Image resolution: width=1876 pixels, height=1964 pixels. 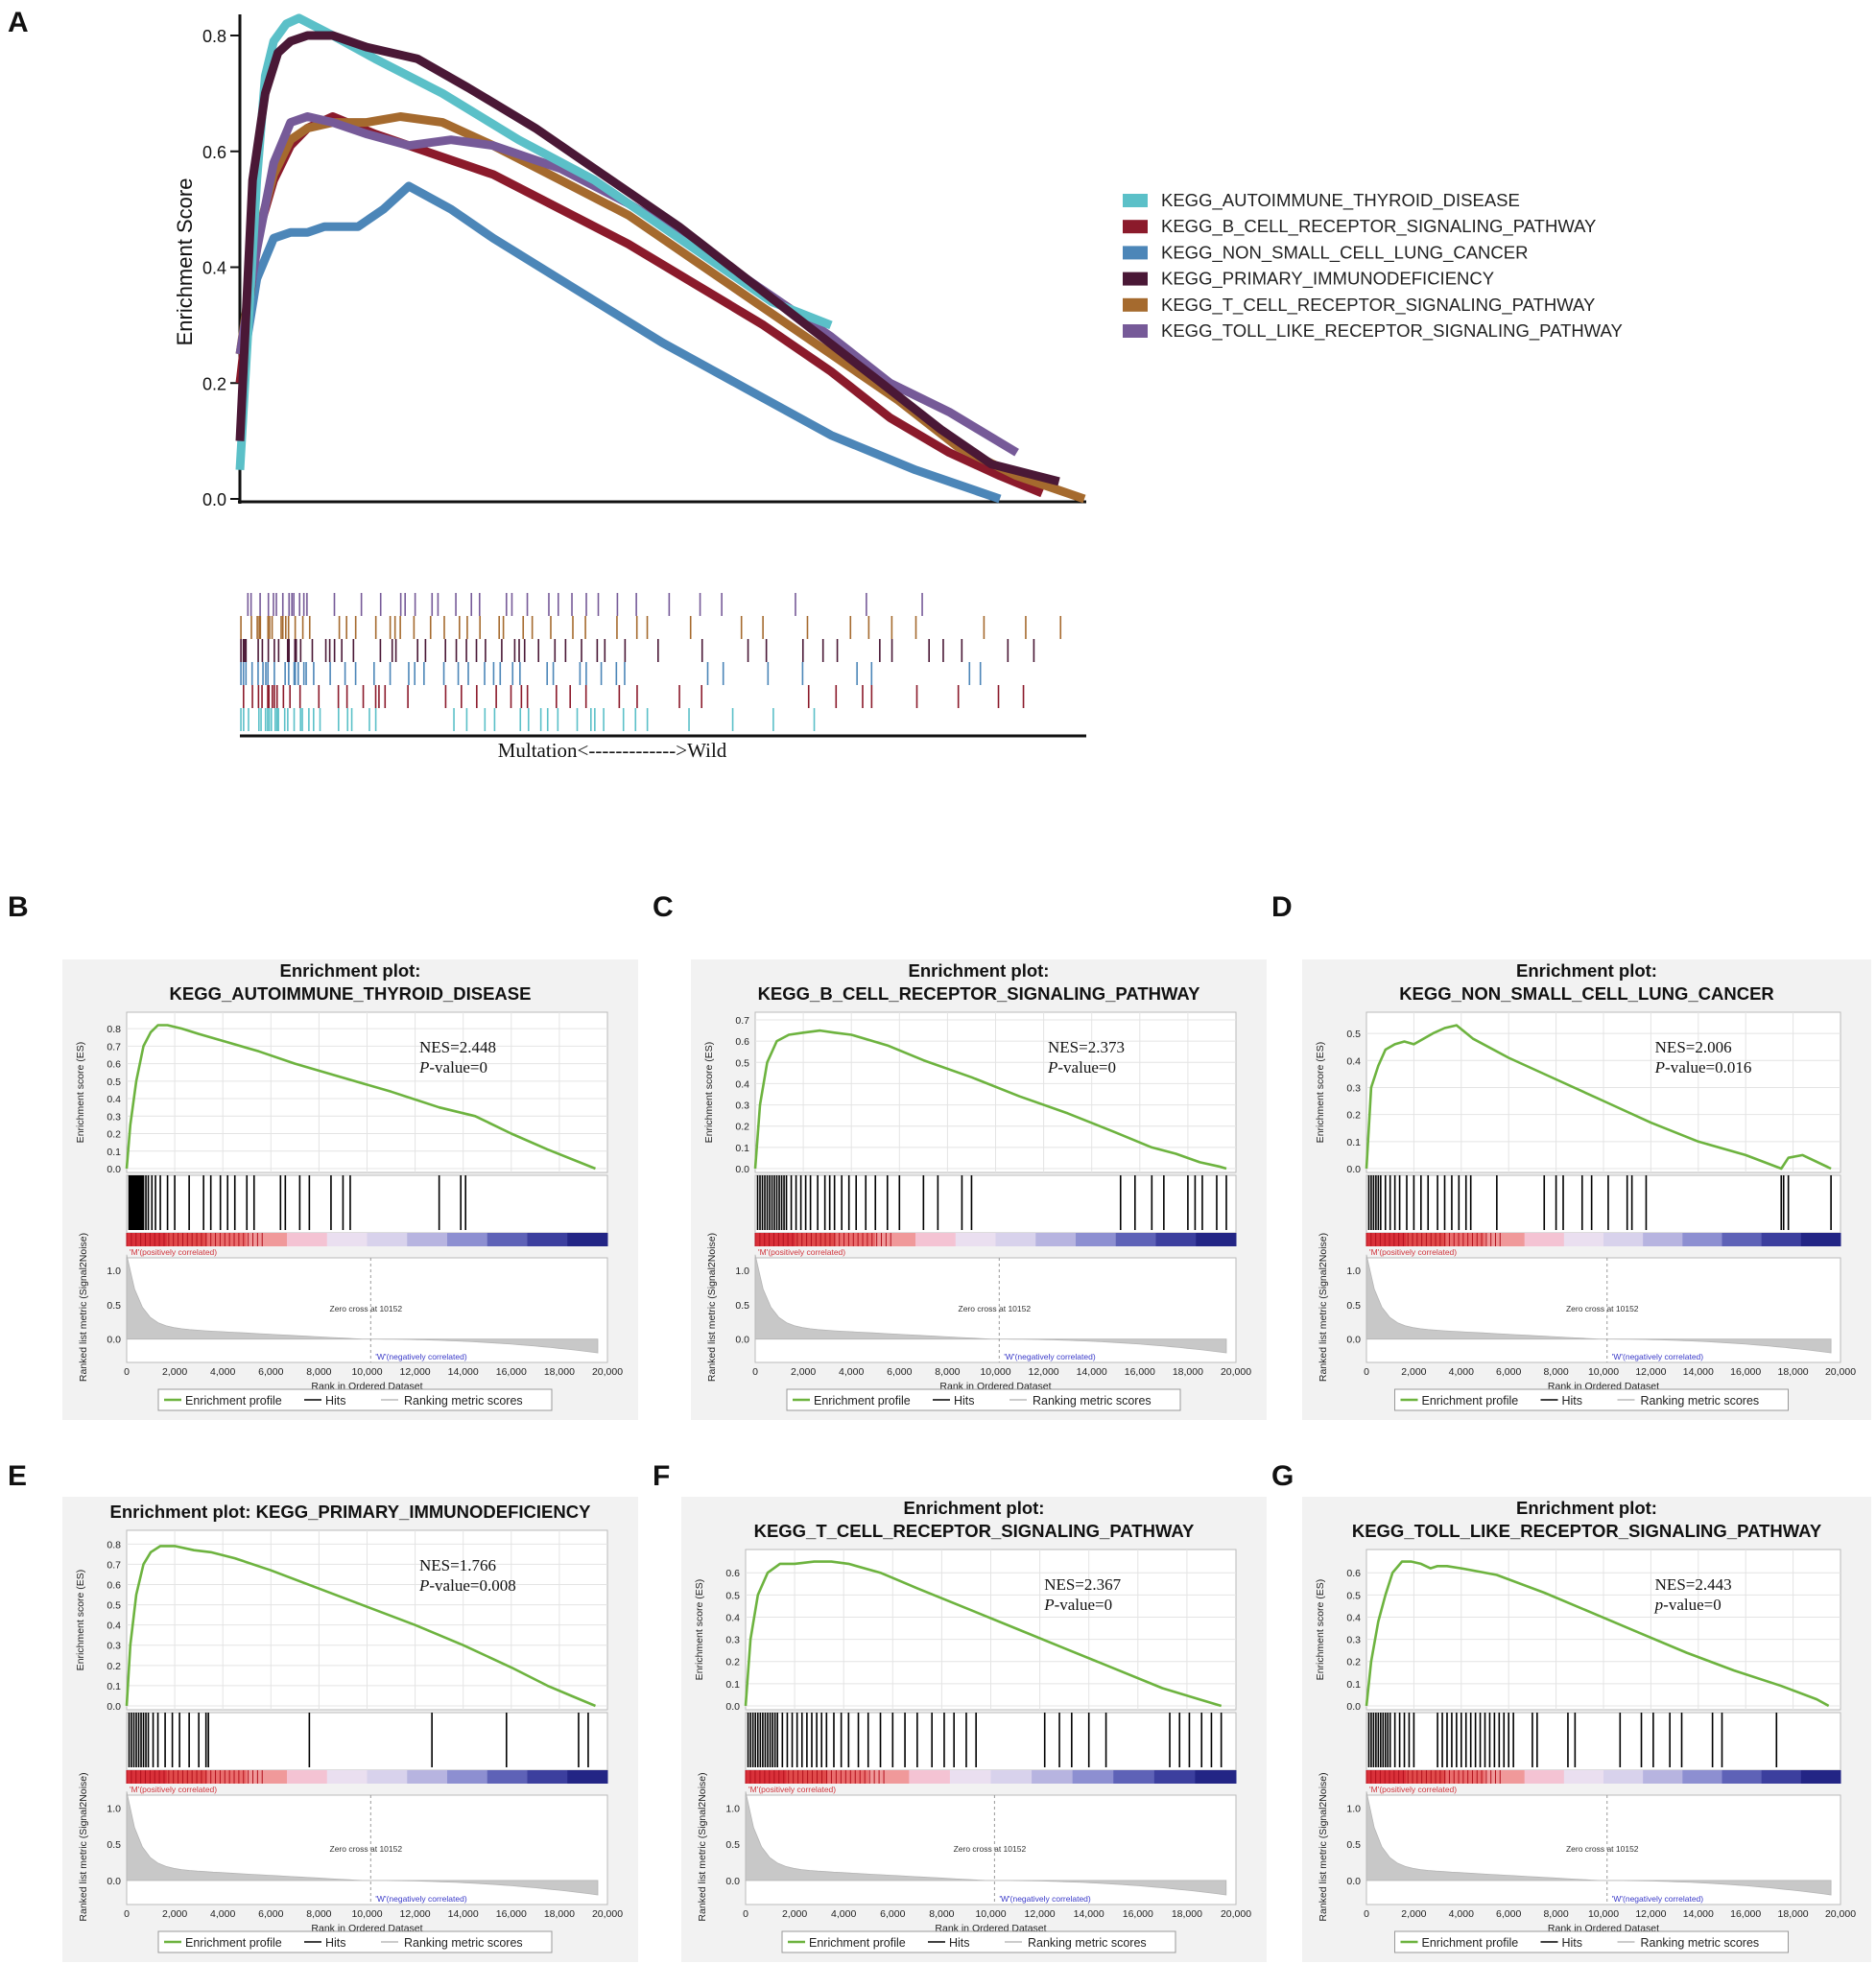 What do you see at coordinates (732, 1685) in the screenshot?
I see `gsea-y-tick-label: 0.1` at bounding box center [732, 1685].